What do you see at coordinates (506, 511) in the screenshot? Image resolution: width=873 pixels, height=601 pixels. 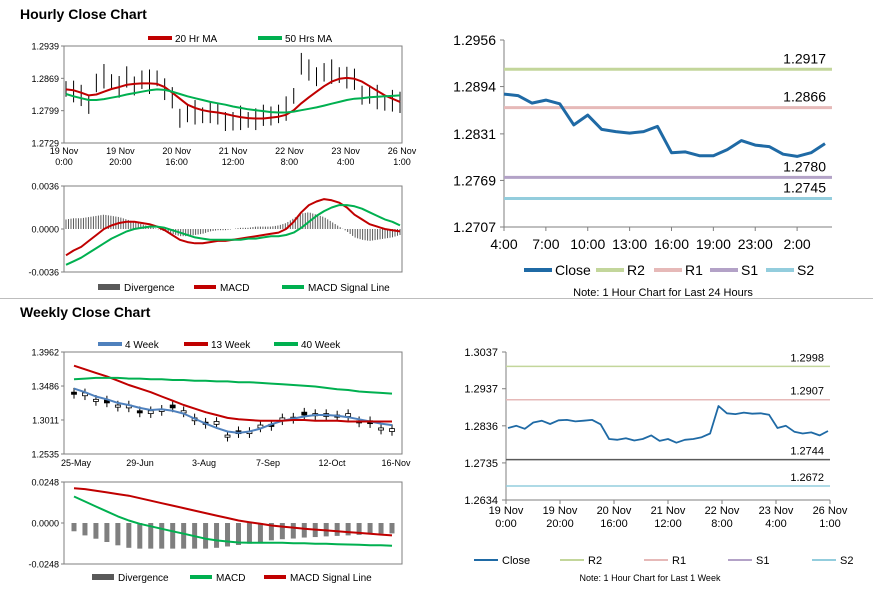 I see `week-xtick-date: 19 Nov` at bounding box center [506, 511].